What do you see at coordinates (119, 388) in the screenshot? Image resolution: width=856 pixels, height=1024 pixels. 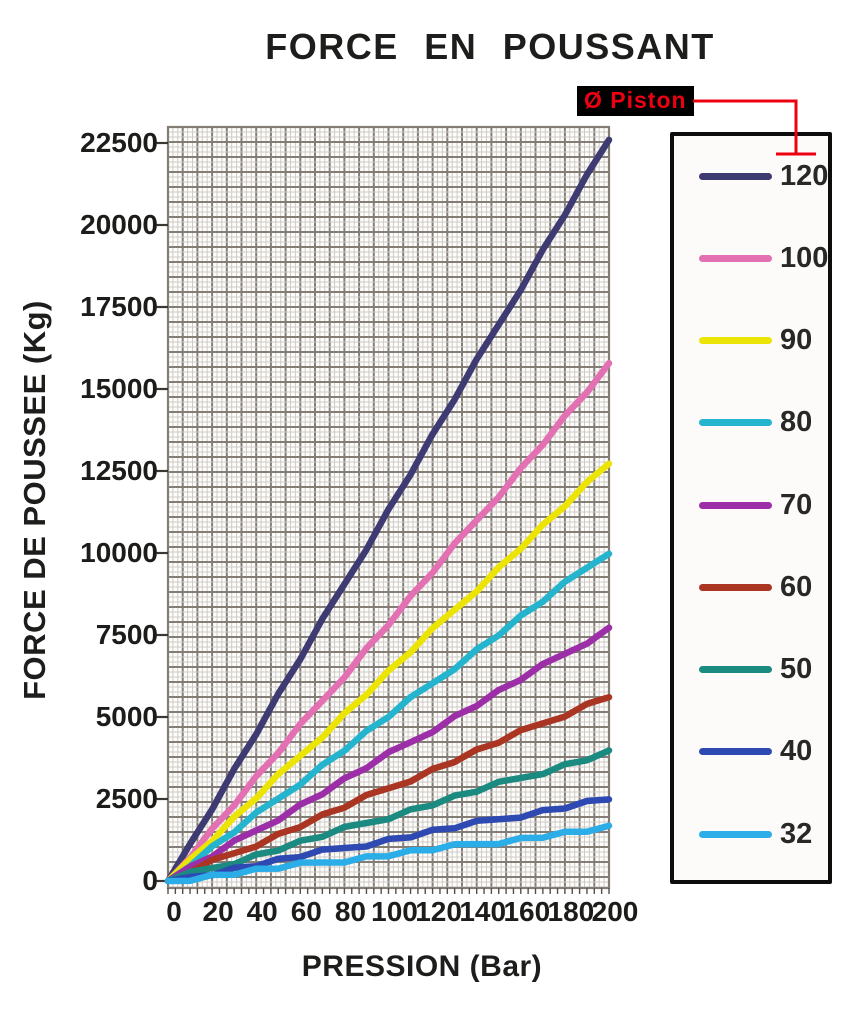 I see `y-tick-label: 15000` at bounding box center [119, 388].